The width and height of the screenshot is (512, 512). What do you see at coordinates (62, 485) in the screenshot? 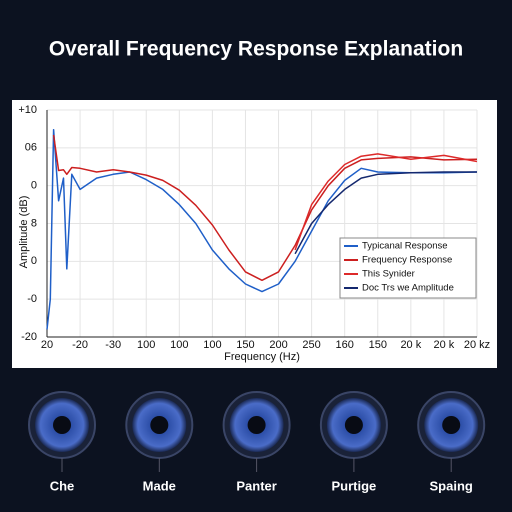
I see `speaker-label: Che` at bounding box center [62, 485].